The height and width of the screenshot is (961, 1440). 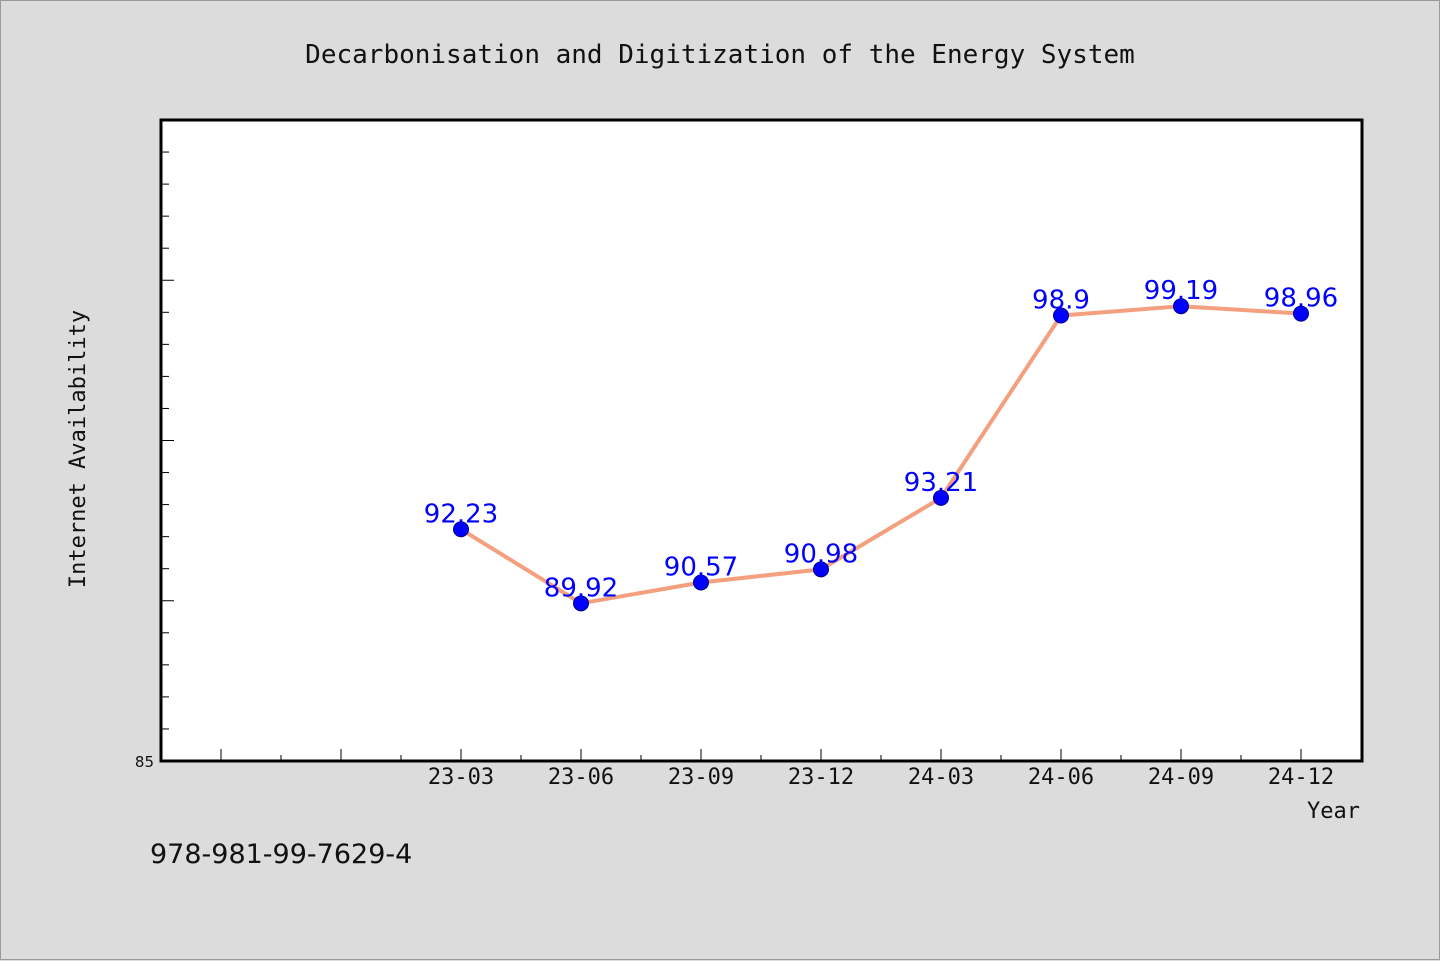 What do you see at coordinates (1061, 777) in the screenshot?
I see `x-tick-label: 24-06` at bounding box center [1061, 777].